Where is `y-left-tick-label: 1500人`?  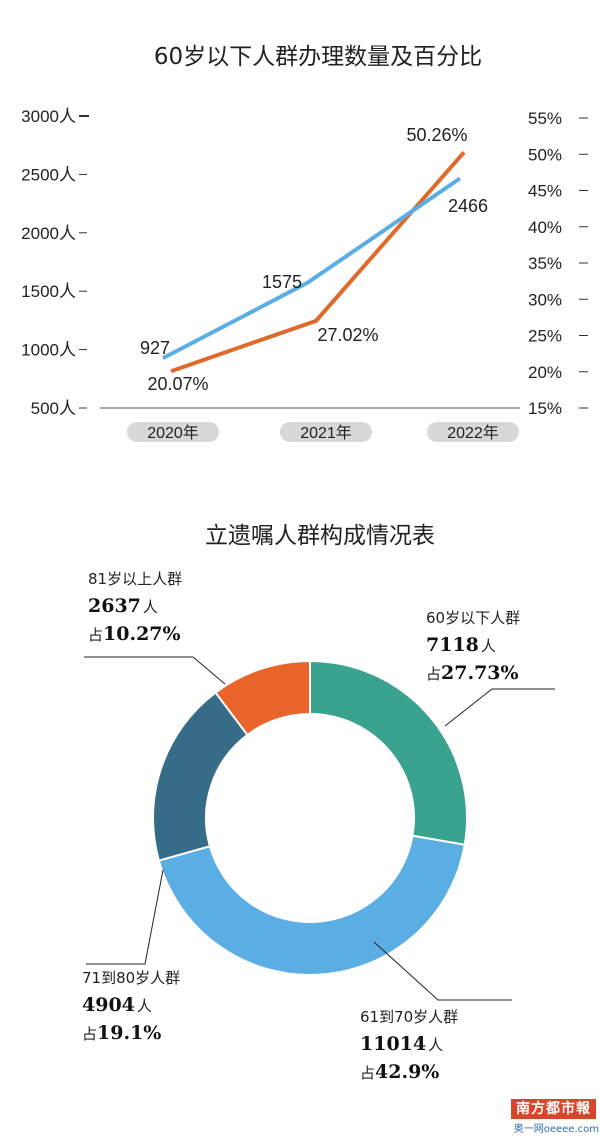
y-left-tick-label: 1500人 is located at coordinates (48, 291).